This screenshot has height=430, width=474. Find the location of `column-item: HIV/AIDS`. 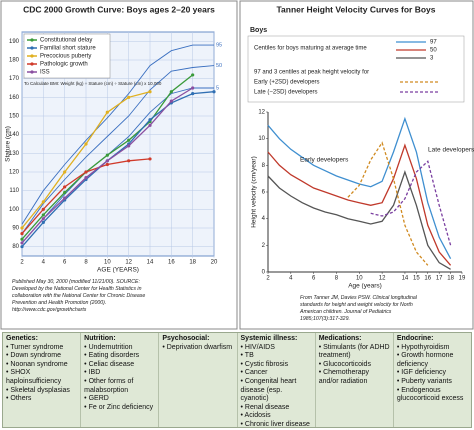

column-item: HIV/AIDS is located at coordinates (276, 348).